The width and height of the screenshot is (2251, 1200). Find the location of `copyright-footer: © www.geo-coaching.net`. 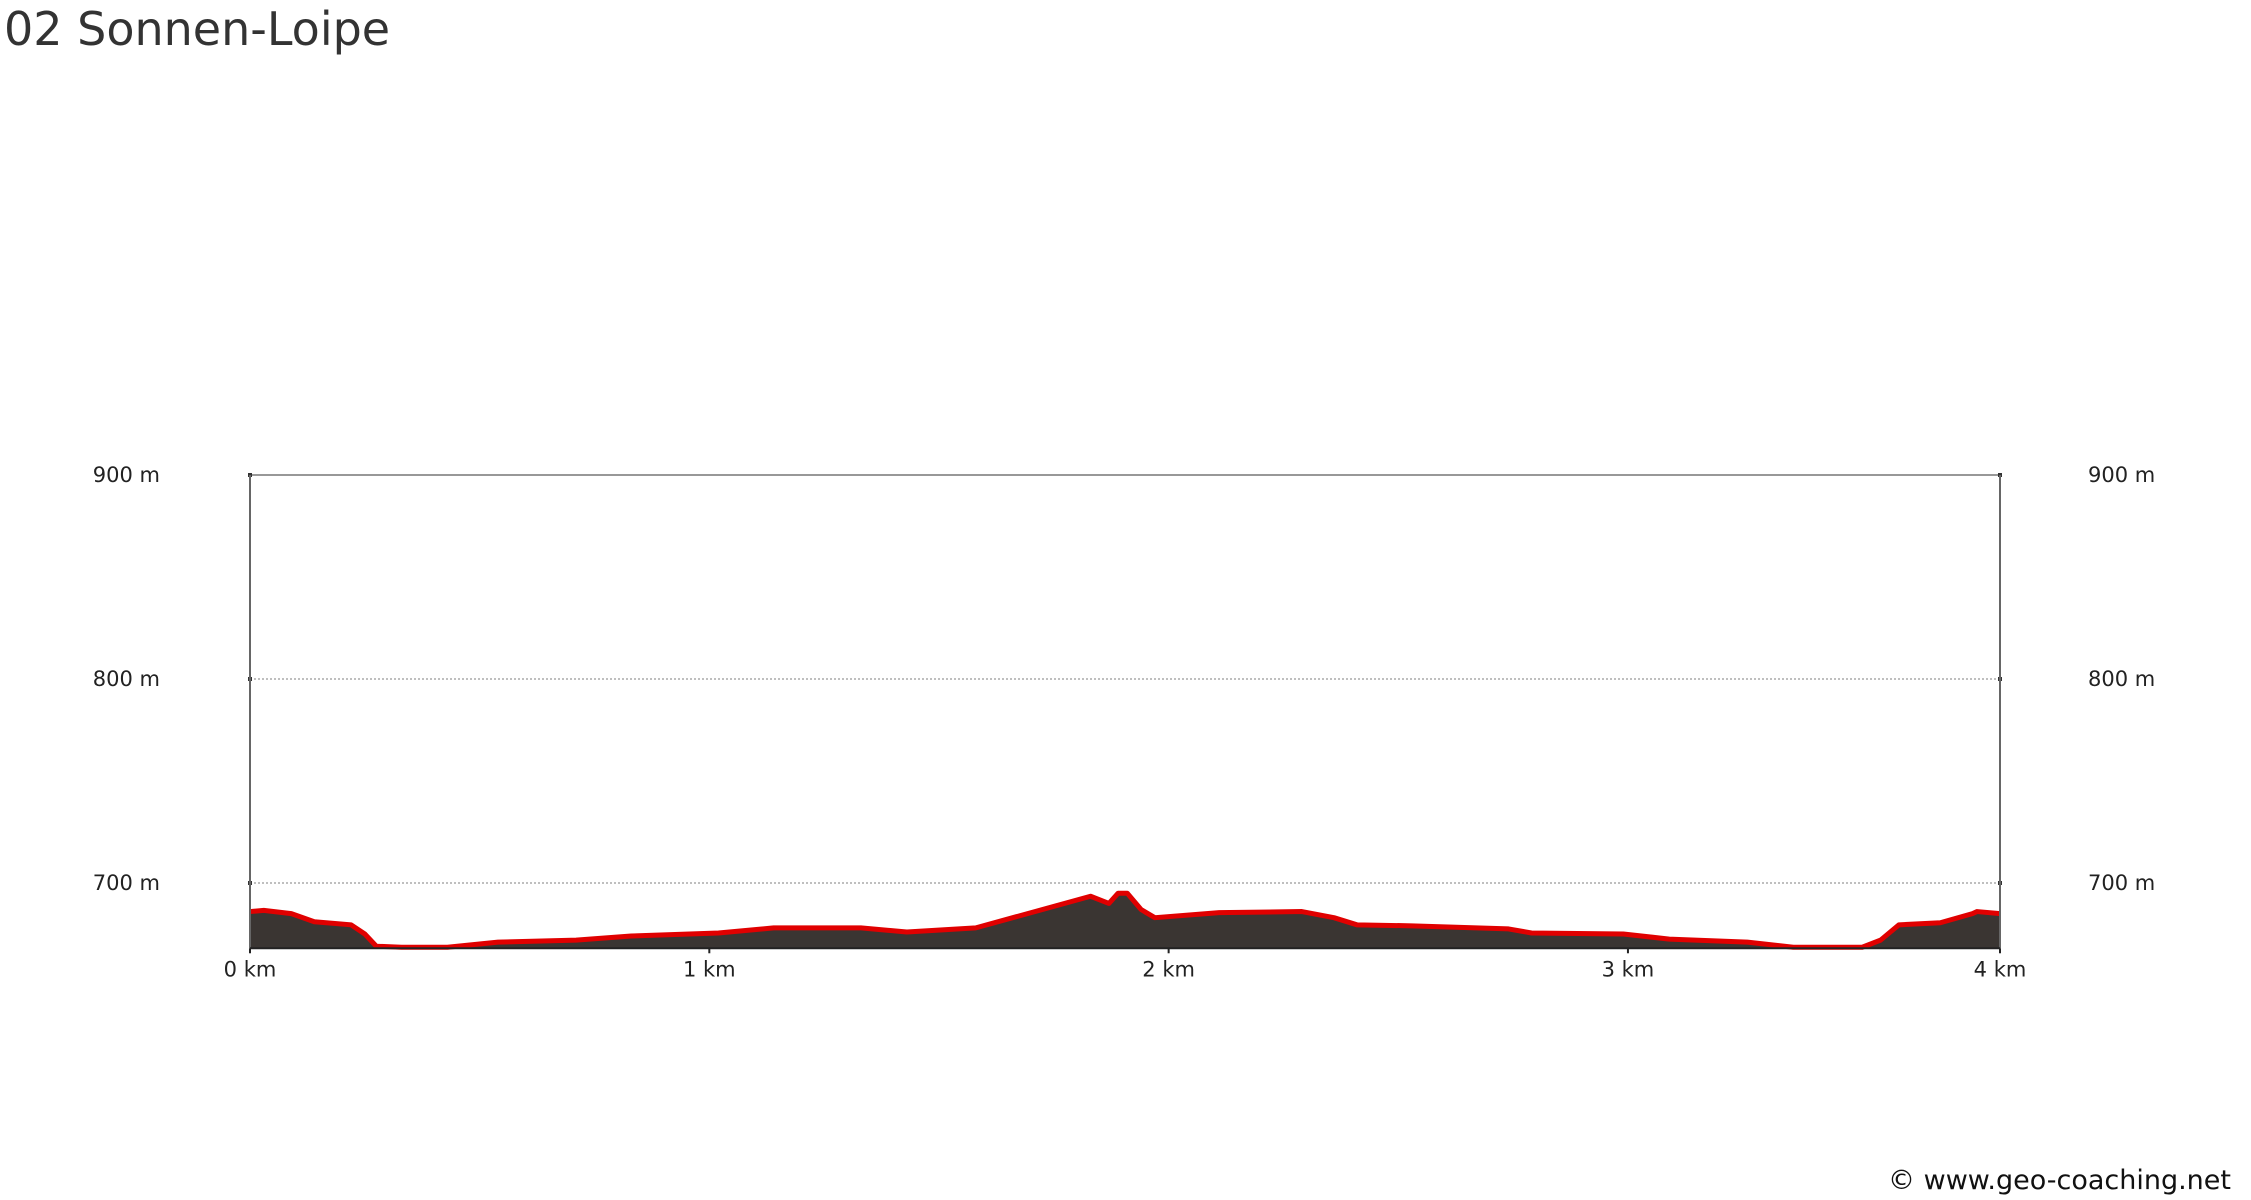

copyright-footer: © www.geo-coaching.net is located at coordinates (2059, 1180).